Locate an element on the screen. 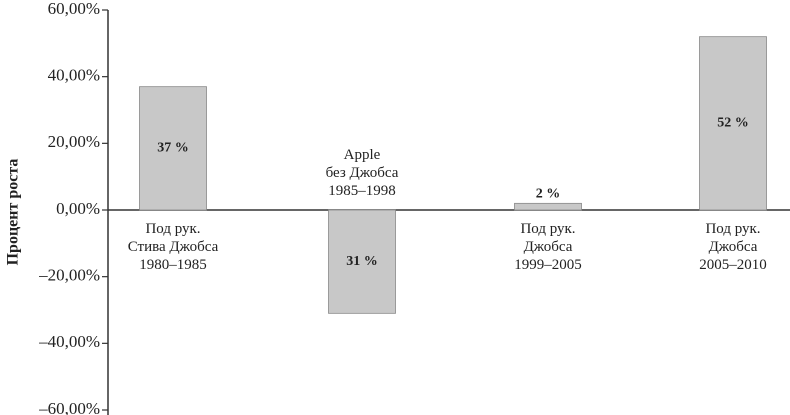  y-tick-label: 40,00% is located at coordinates (74, 75).